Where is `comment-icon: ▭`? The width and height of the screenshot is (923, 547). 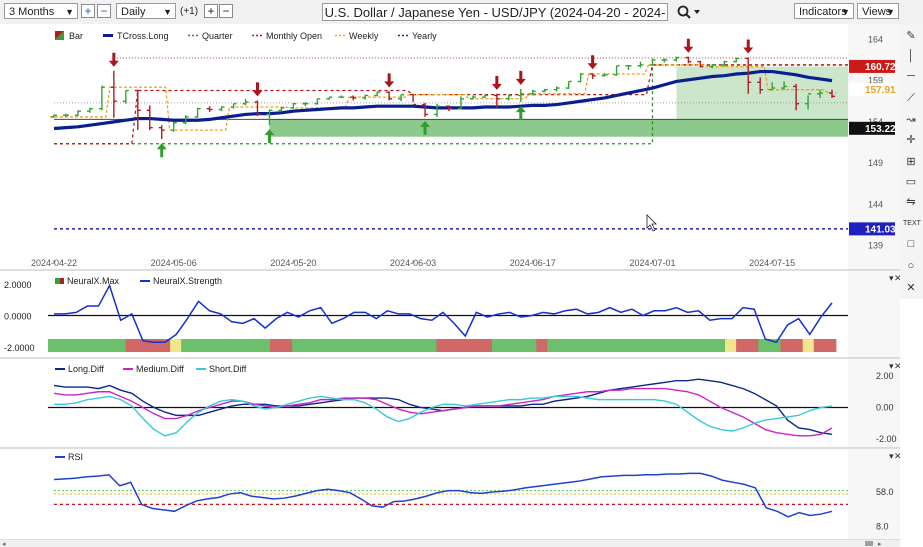
comment-icon: ▭ is located at coordinates (911, 182).